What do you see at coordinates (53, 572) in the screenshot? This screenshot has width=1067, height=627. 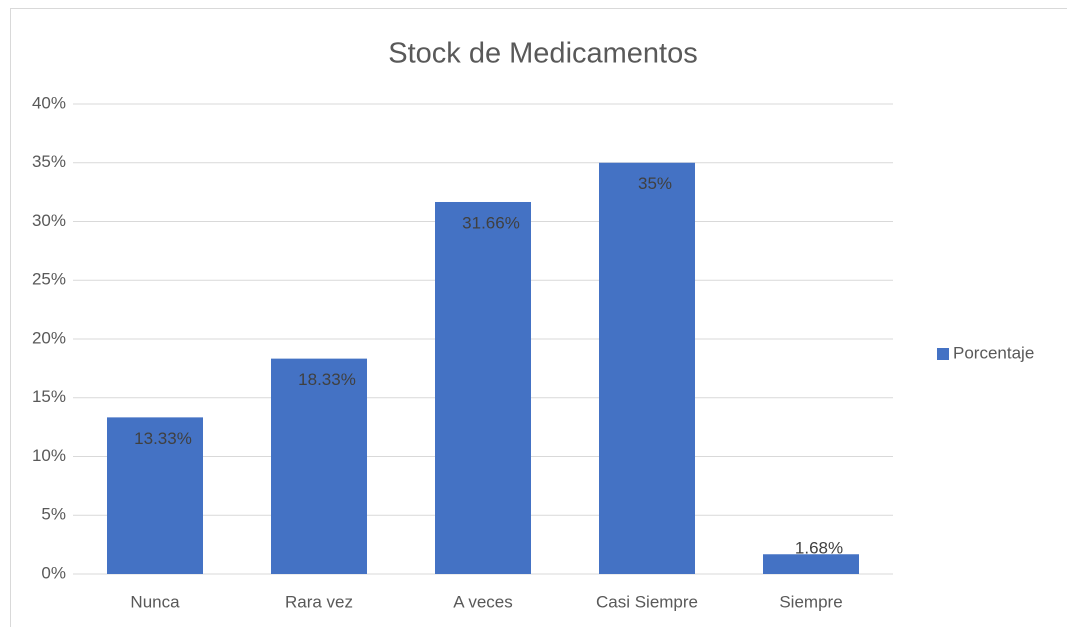 I see `y-tick-label: 0%` at bounding box center [53, 572].